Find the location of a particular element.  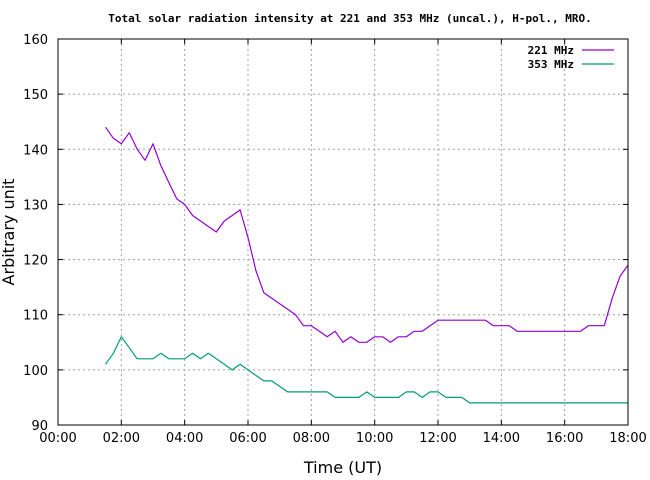

x-tick-label: 10:00 is located at coordinates (374, 438).